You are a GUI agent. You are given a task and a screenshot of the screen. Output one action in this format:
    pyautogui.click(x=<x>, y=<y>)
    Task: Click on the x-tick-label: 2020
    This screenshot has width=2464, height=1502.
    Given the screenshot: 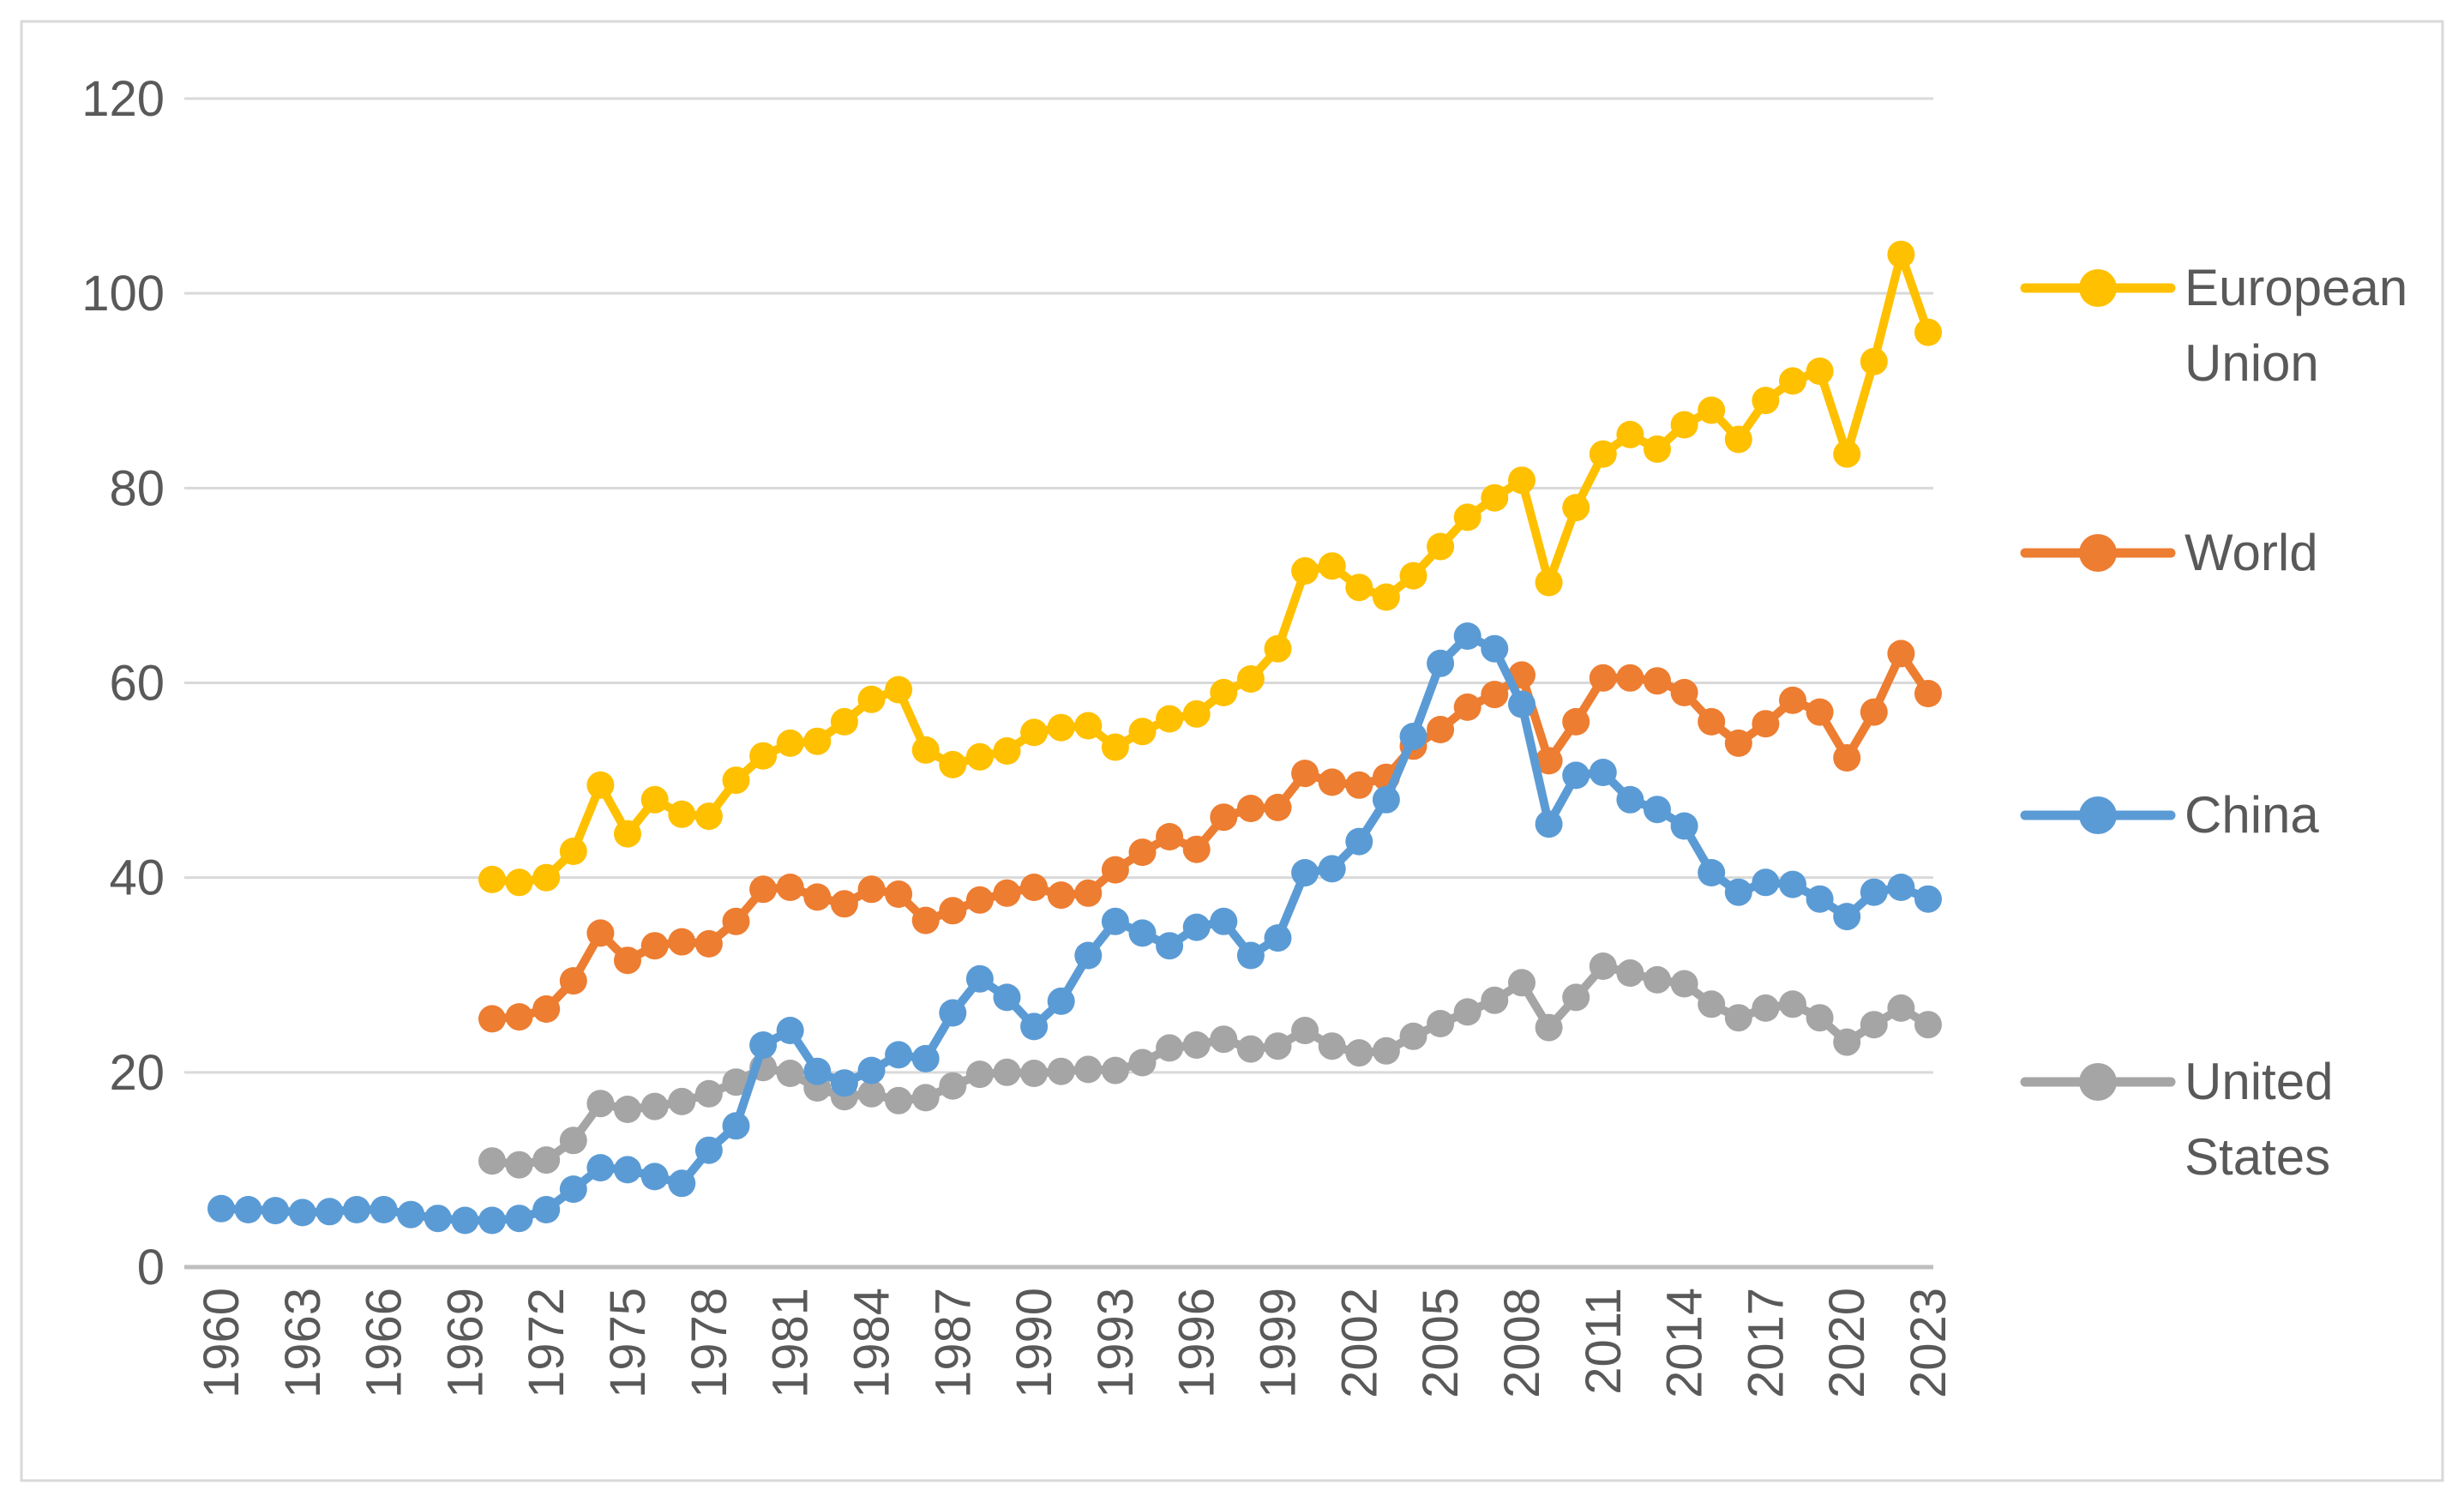 What is the action you would take?
    pyautogui.click(x=1847, y=1343)
    